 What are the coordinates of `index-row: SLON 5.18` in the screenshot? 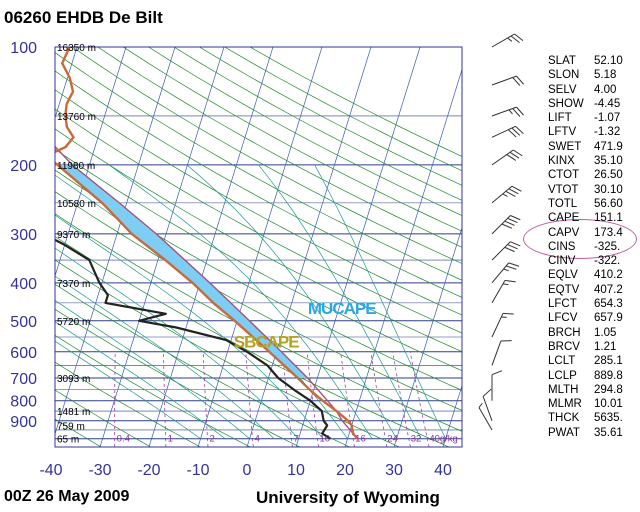 It's located at (593, 75).